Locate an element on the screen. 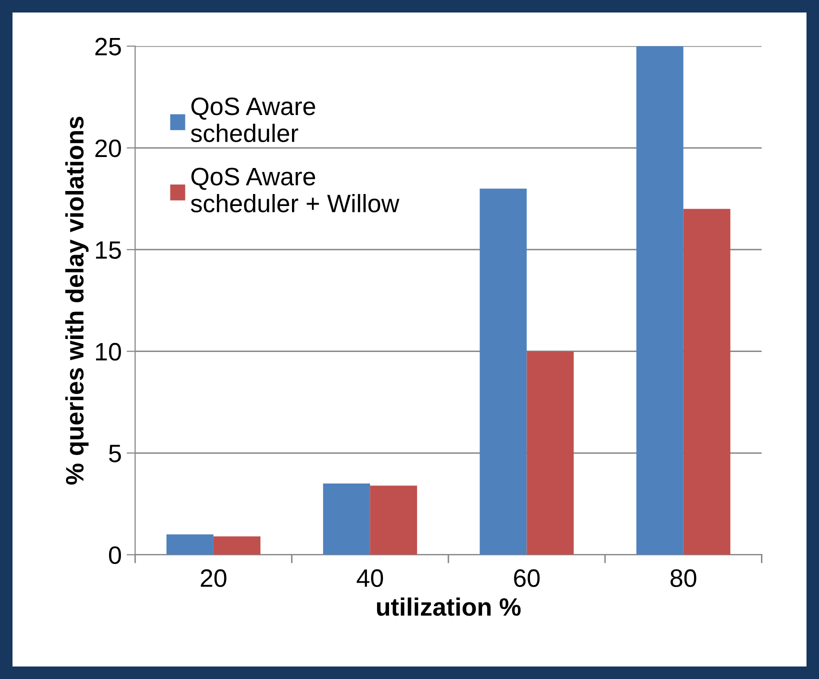 Image resolution: width=819 pixels, height=679 pixels. x-tick-label: 60 is located at coordinates (527, 578).